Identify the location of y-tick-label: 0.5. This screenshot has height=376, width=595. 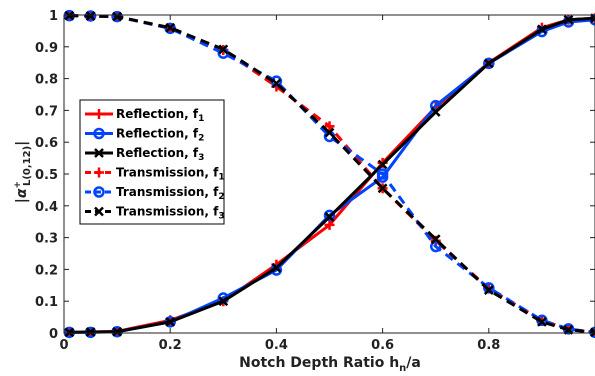
(46, 175).